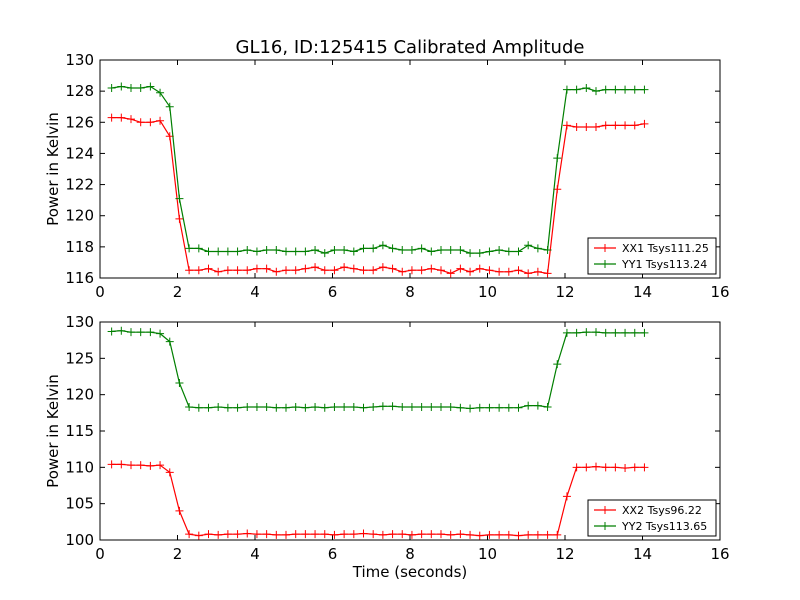 Image resolution: width=800 pixels, height=600 pixels. What do you see at coordinates (79, 216) in the screenshot?
I see `y-tick-label: 120` at bounding box center [79, 216].